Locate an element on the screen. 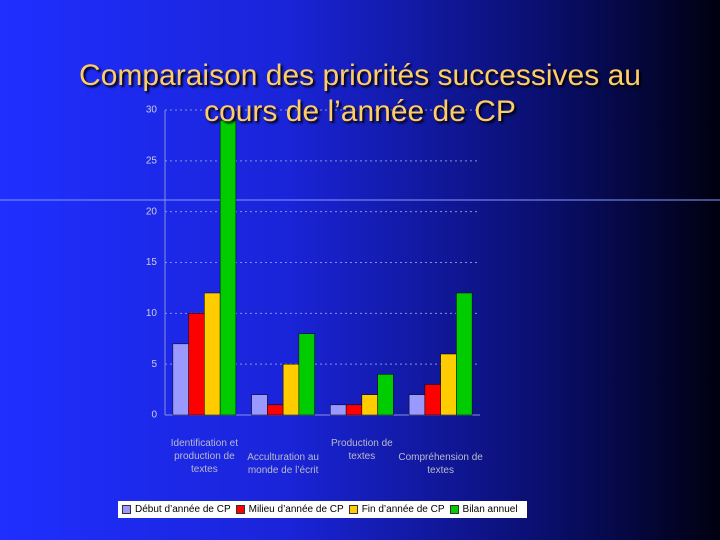  y-tick-label: 10 is located at coordinates (152, 313).